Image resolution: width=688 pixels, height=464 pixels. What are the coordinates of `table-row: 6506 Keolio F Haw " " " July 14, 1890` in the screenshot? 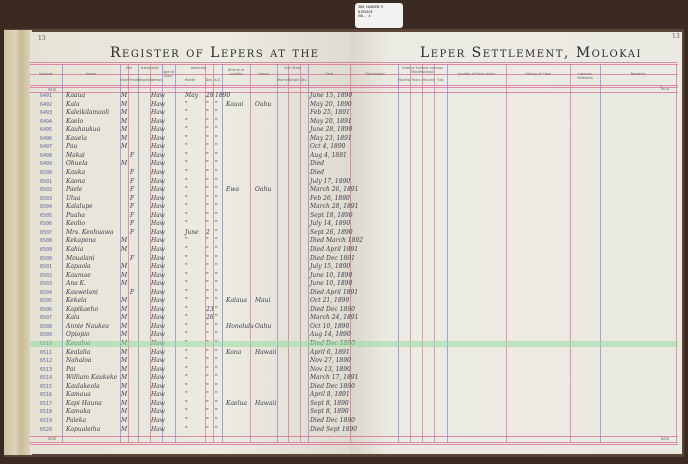 It's located at (344, 224).